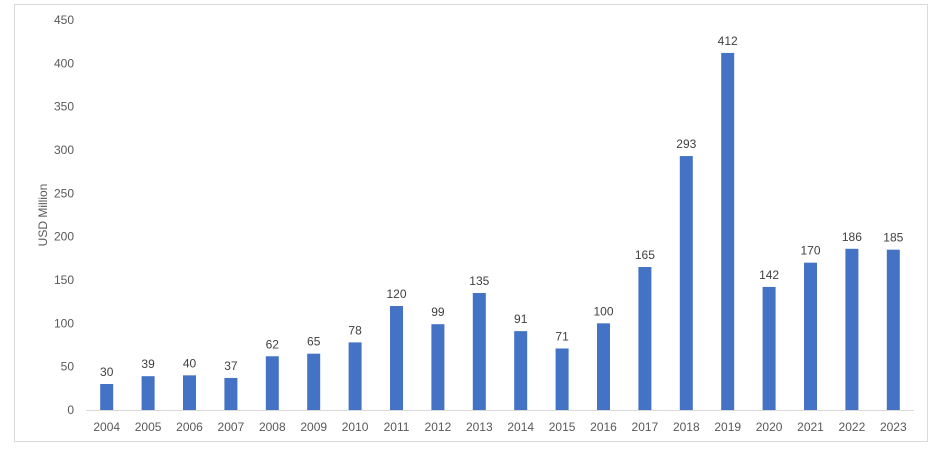 Image resolution: width=936 pixels, height=459 pixels. Describe the element at coordinates (314, 342) in the screenshot. I see `data-label-2009: 65` at that location.